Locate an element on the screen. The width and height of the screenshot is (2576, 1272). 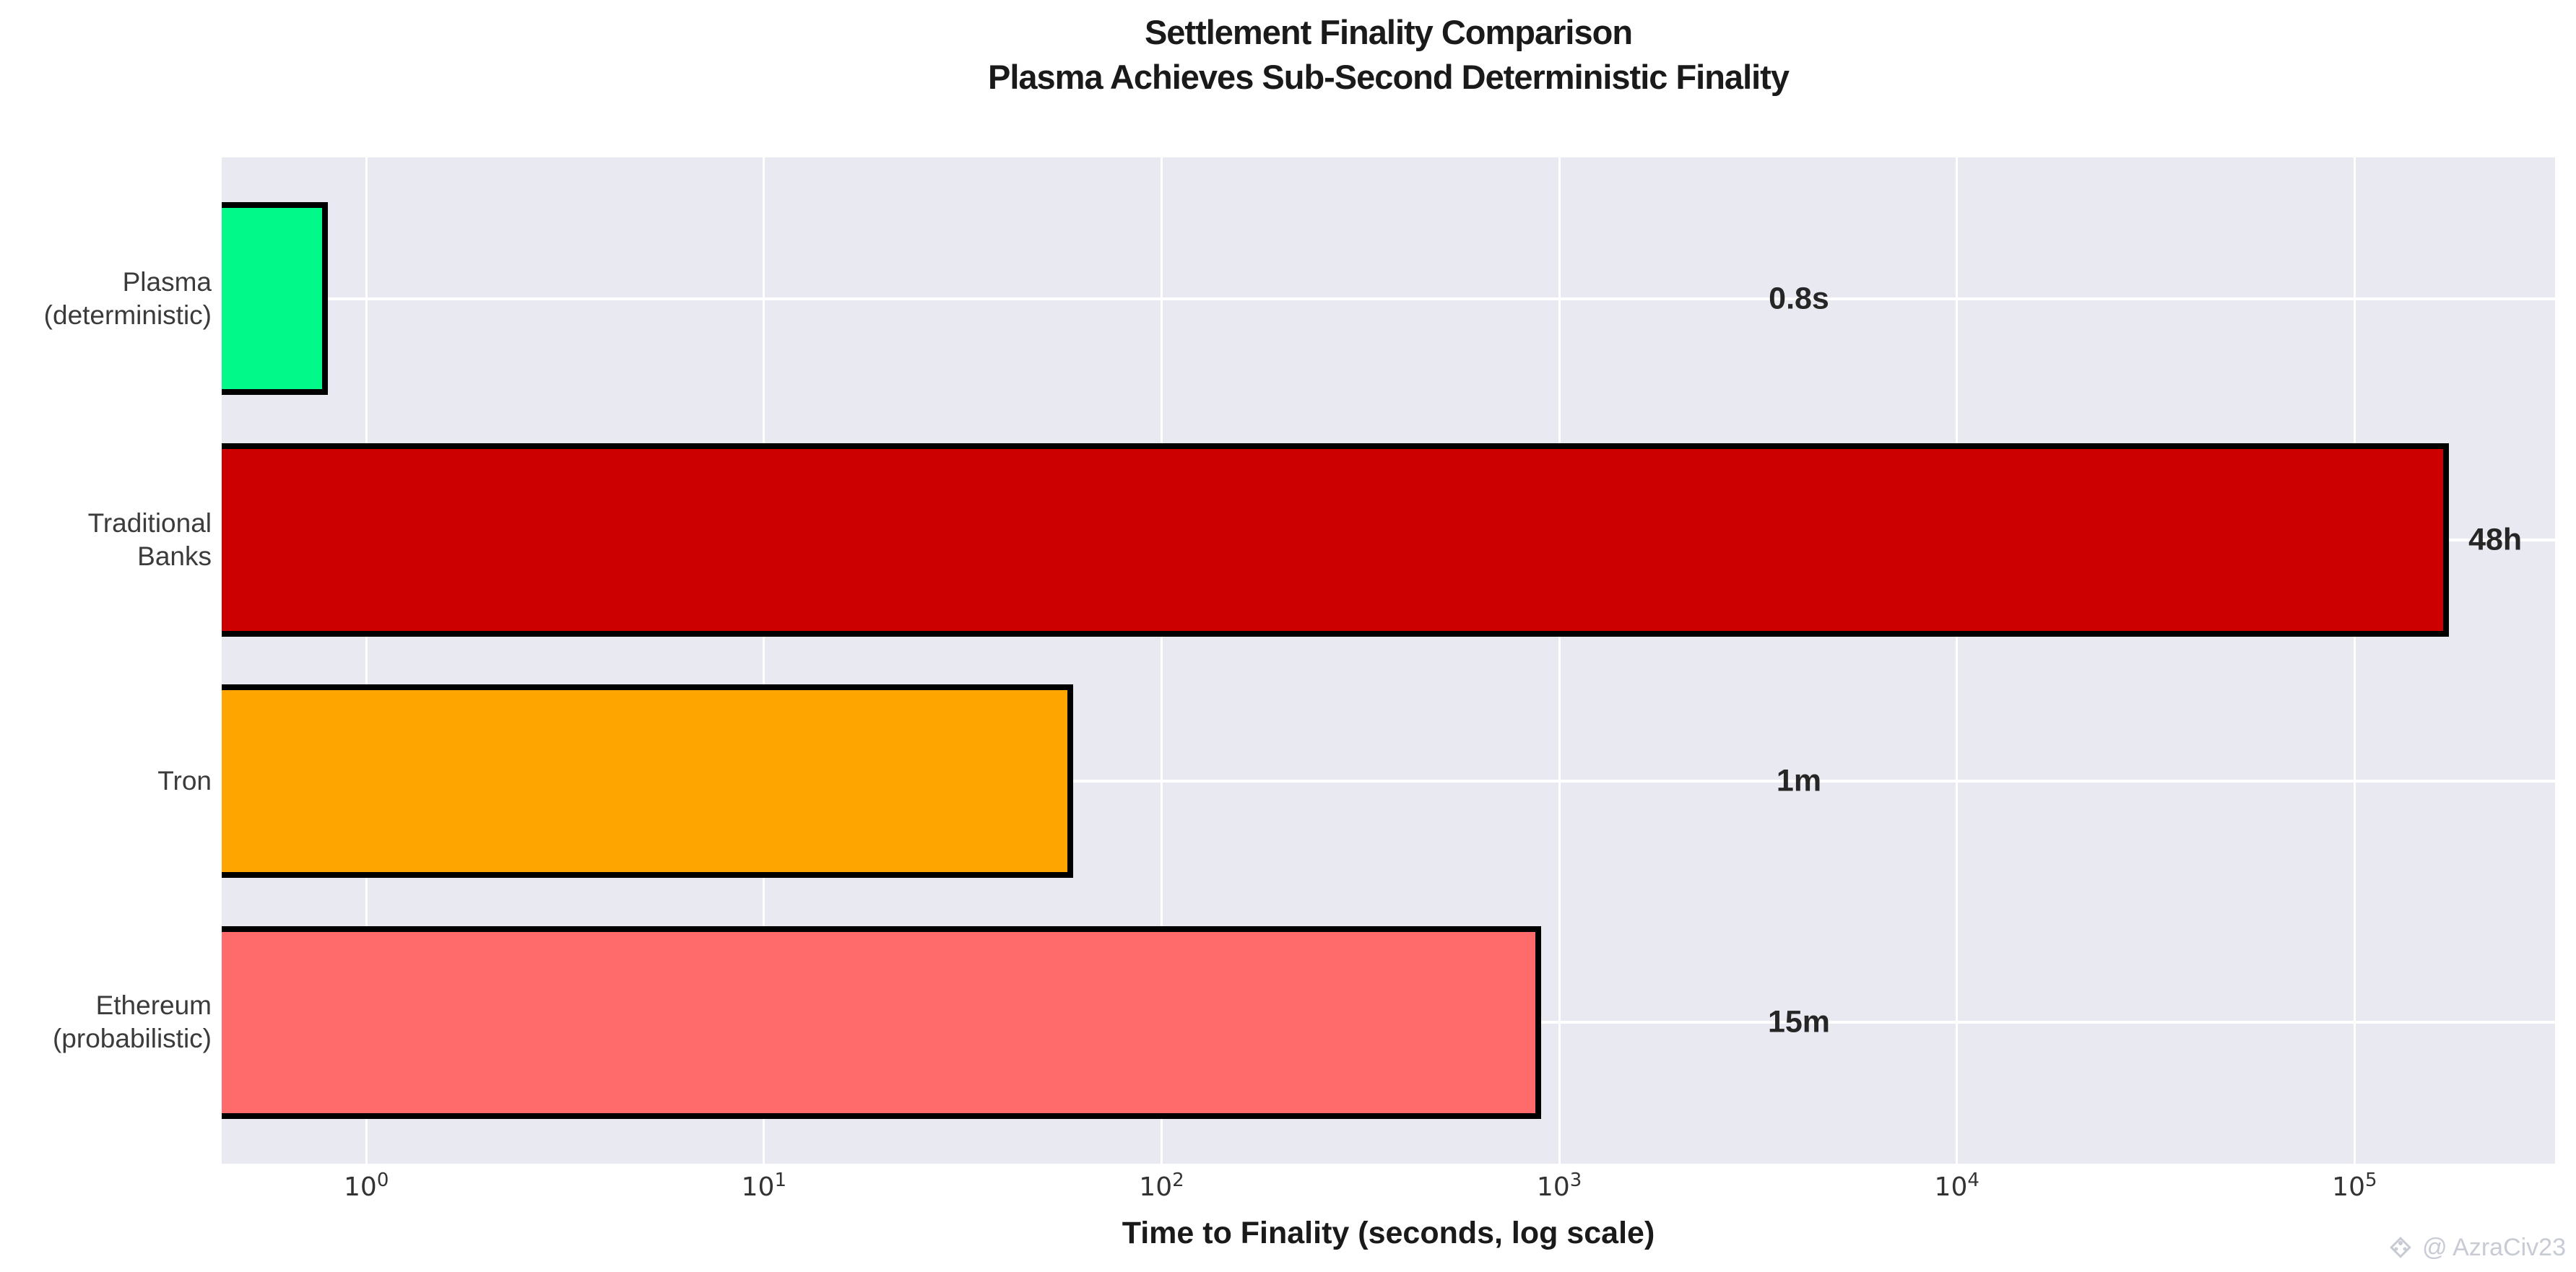
watermark: @ AzraCiv23 is located at coordinates (2476, 1247).